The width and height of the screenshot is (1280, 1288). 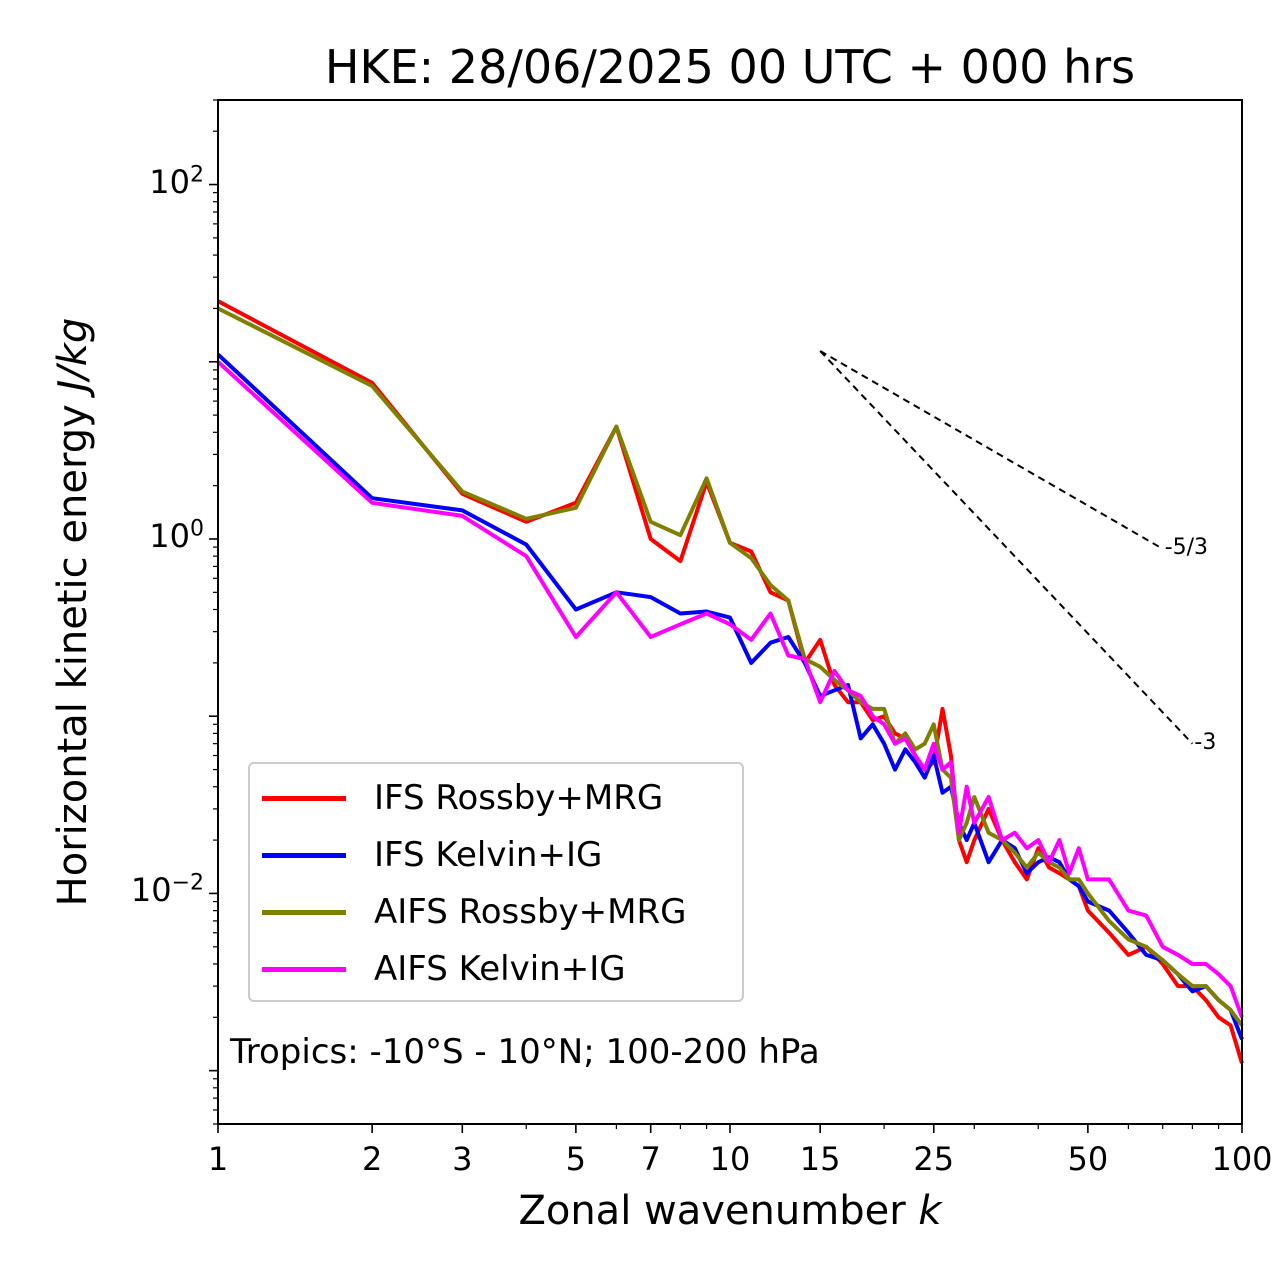 I want to click on x-tick-label: 3, so click(x=462, y=1159).